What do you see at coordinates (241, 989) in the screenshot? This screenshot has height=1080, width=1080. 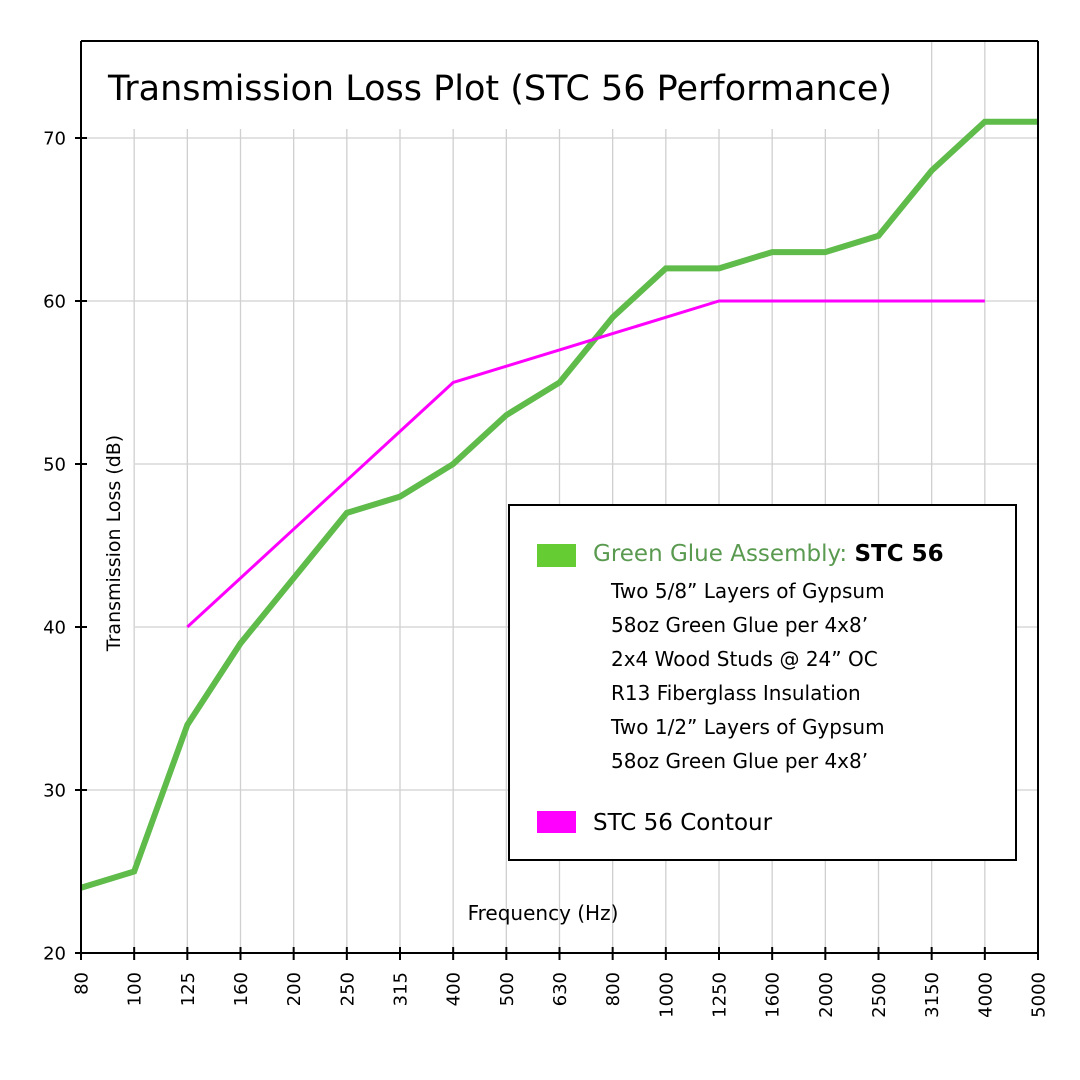 I see `x-tick-label: 160` at bounding box center [241, 989].